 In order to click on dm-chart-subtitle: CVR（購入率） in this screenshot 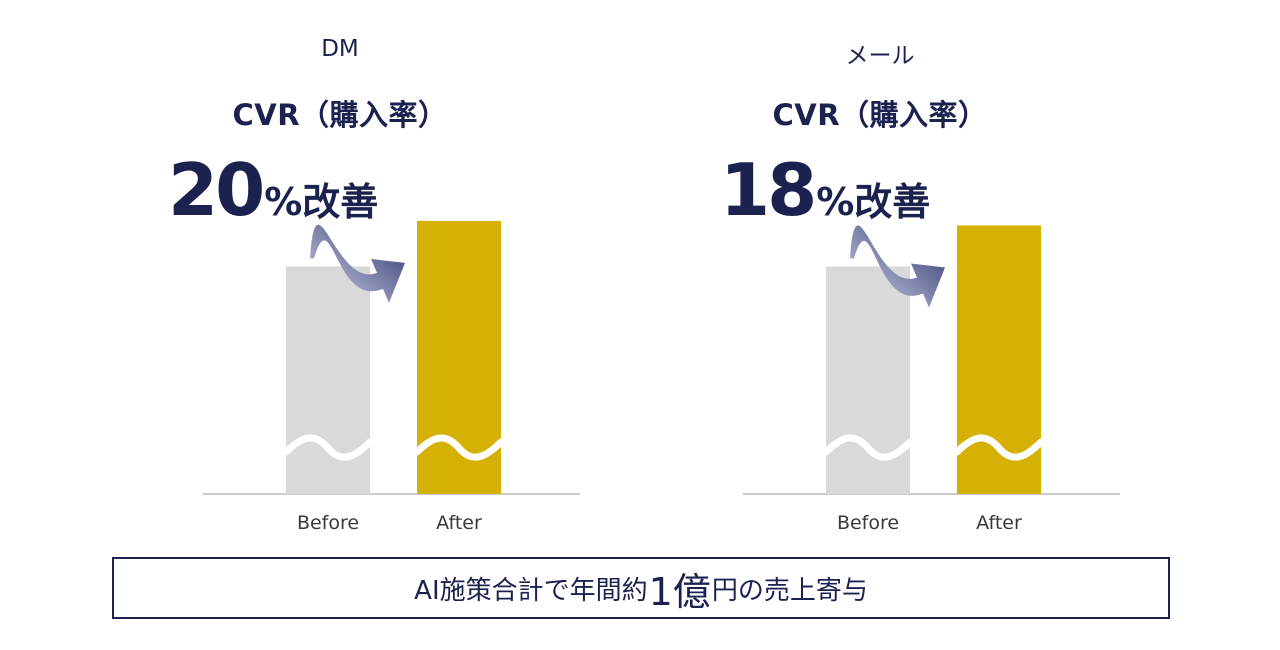, I will do `click(340, 115)`.